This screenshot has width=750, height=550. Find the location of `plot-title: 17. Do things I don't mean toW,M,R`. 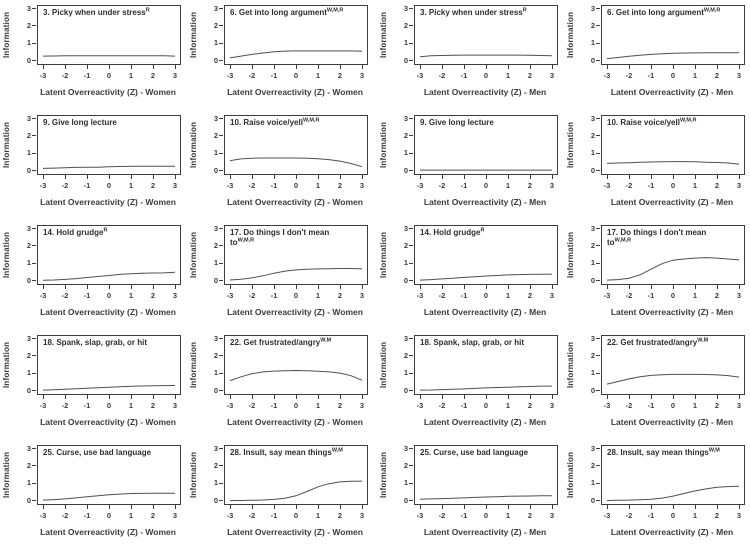

plot-title: 17. Do things I don't mean toW,M,R is located at coordinates (674, 238).